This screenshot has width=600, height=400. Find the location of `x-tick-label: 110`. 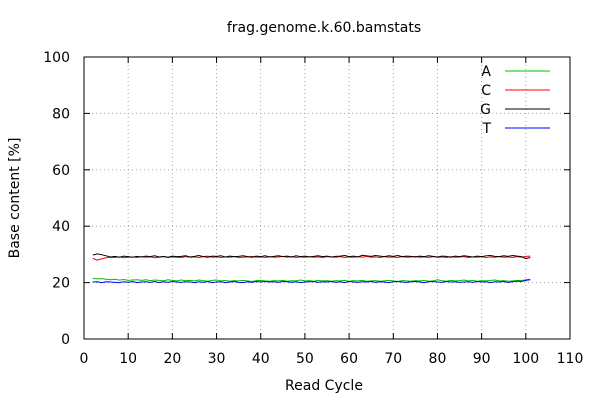

x-tick-label: 110 is located at coordinates (570, 359).